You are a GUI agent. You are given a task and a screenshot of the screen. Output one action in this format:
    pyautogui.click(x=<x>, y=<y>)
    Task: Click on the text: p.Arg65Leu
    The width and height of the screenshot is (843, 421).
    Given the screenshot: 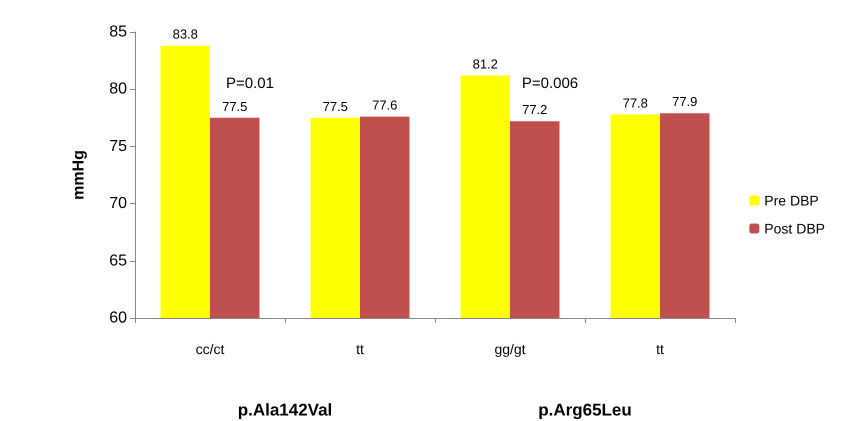 What is the action you would take?
    pyautogui.click(x=585, y=410)
    